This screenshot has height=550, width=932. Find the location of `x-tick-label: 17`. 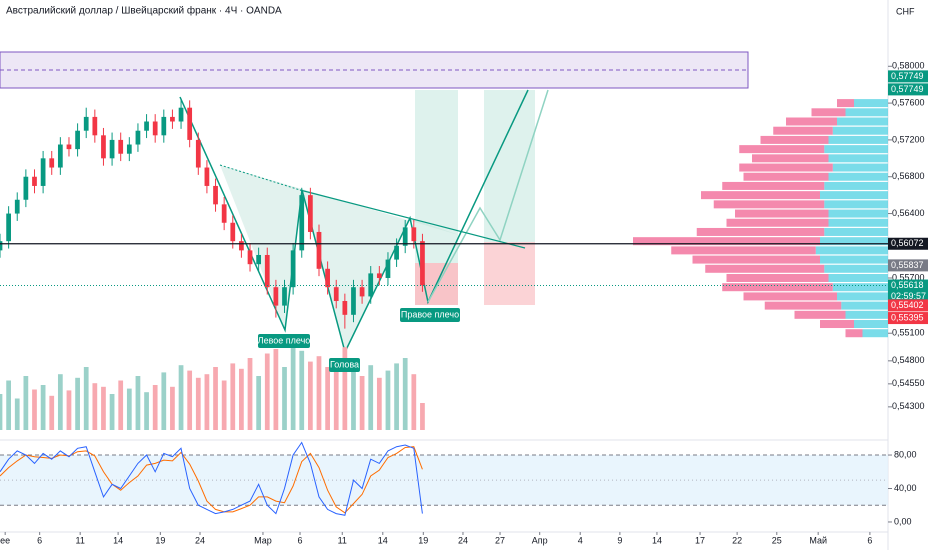

x-tick-label: 17 is located at coordinates (700, 540).